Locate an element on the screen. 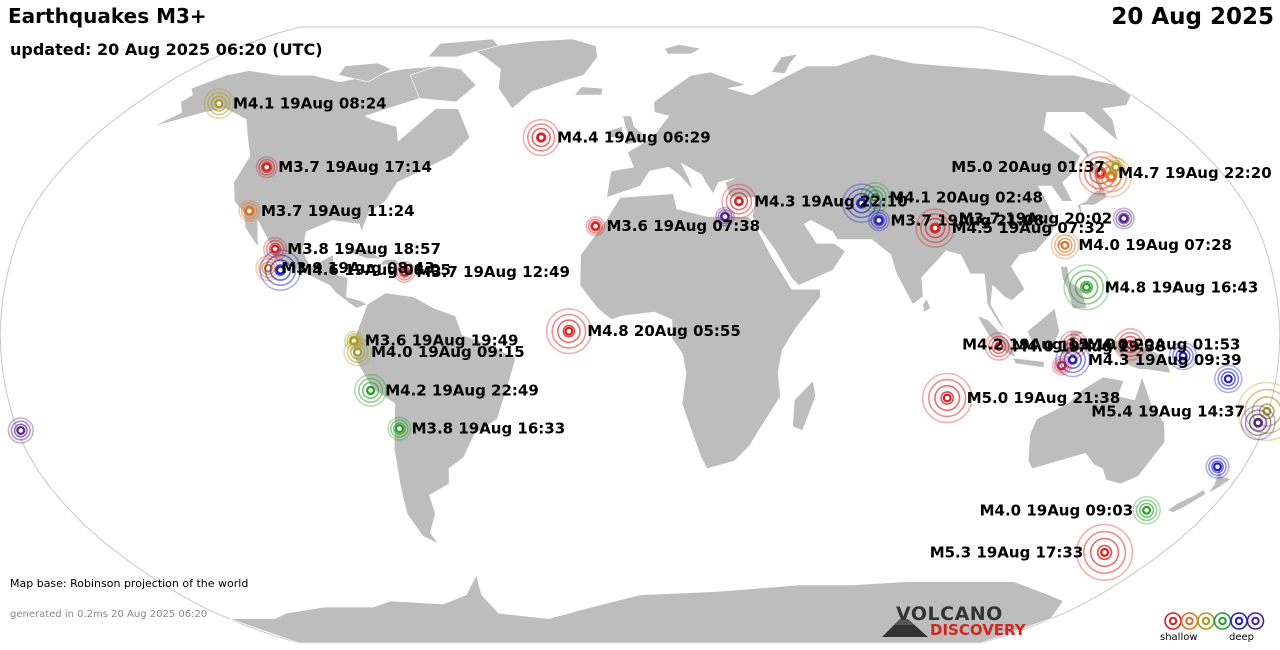  land-south-america is located at coordinates (434, 418).